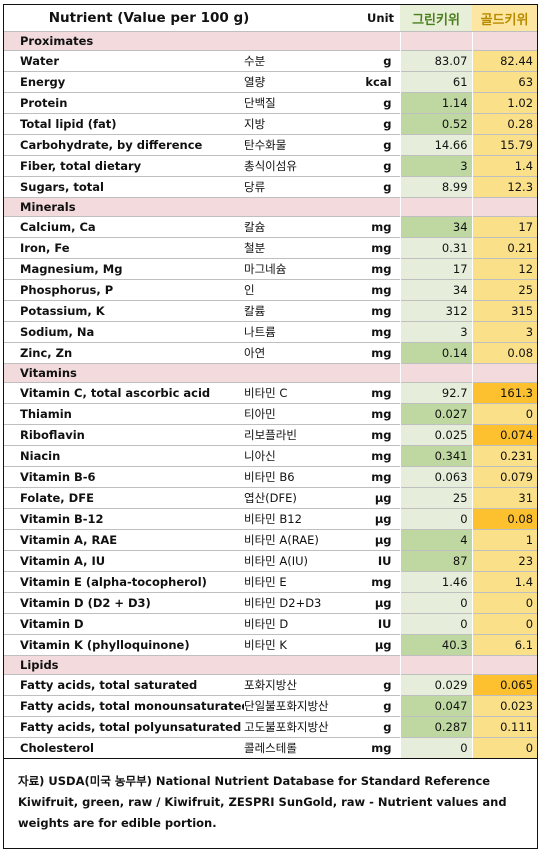  I want to click on green-kiwi-value: 40.3, so click(436, 645).